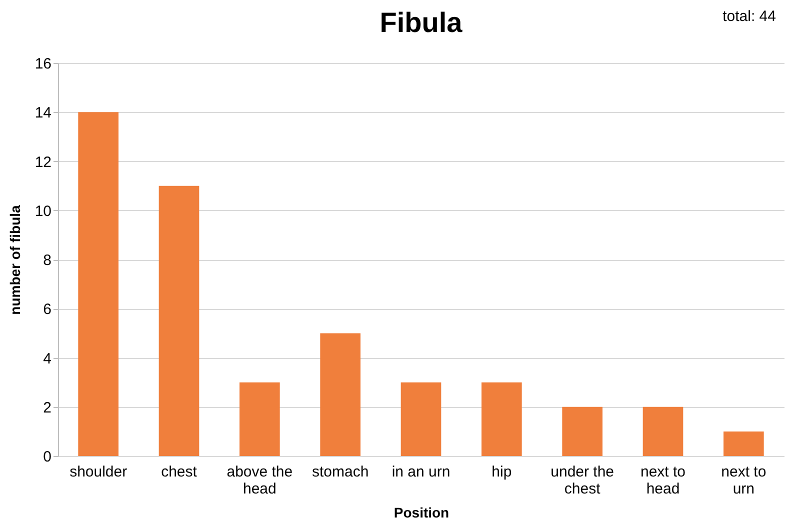  Describe the element at coordinates (99, 472) in the screenshot. I see `x-tick-label: shoulder` at that location.